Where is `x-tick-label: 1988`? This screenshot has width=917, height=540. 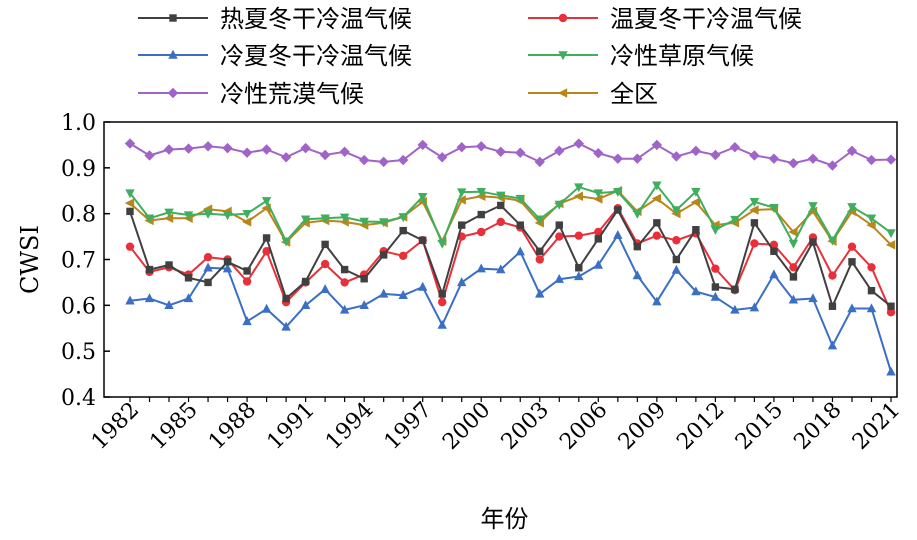 x-tick-label: 1988 is located at coordinates (232, 426).